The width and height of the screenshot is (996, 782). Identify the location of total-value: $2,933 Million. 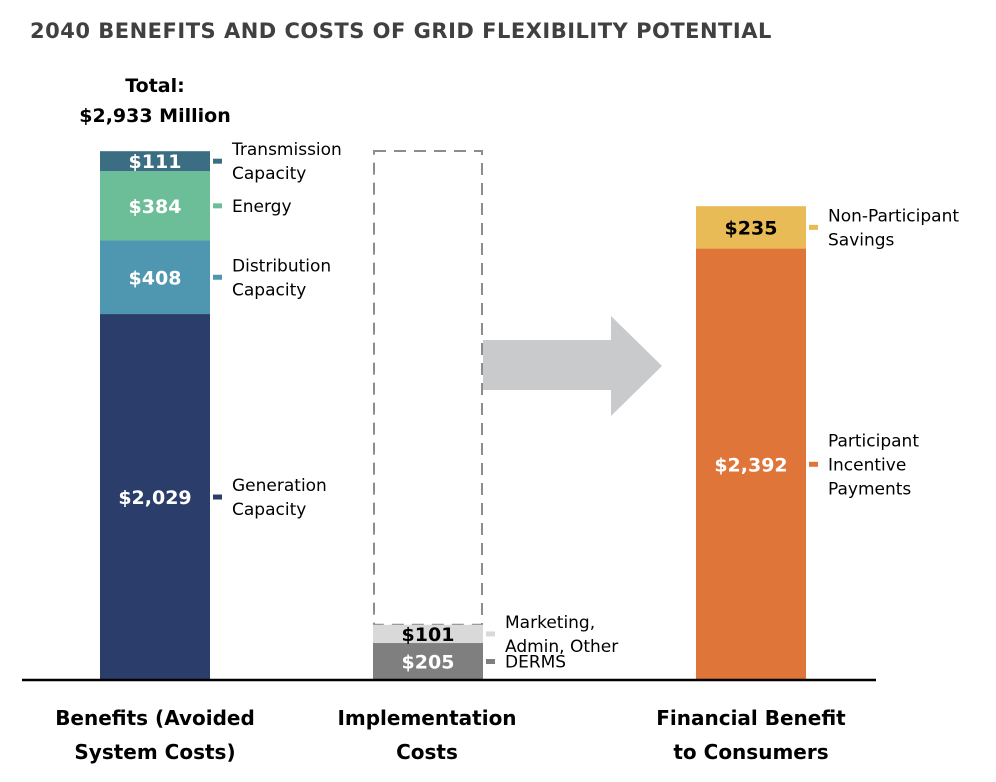
(154, 116).